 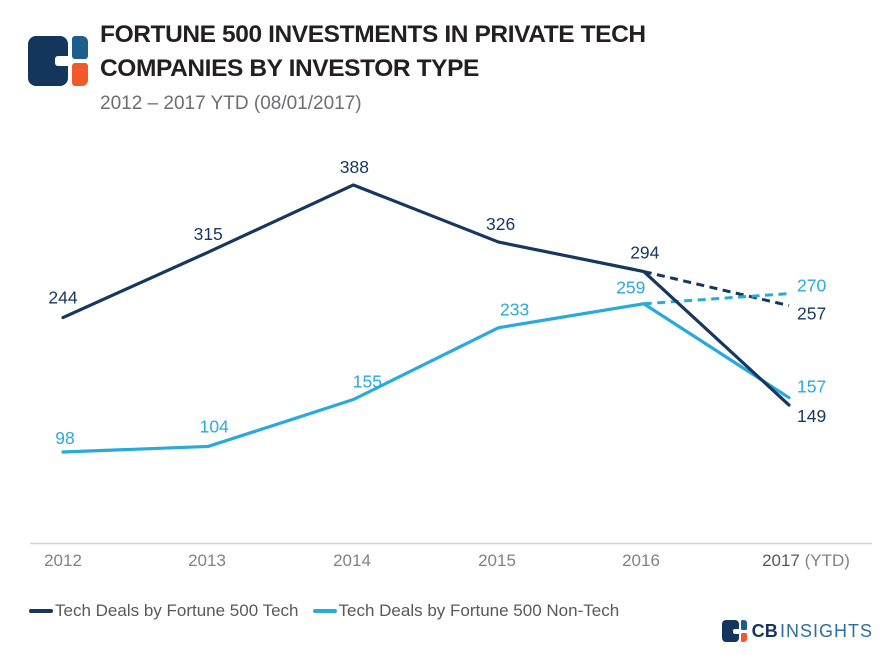 What do you see at coordinates (811, 416) in the screenshot?
I see `data-label: 149` at bounding box center [811, 416].